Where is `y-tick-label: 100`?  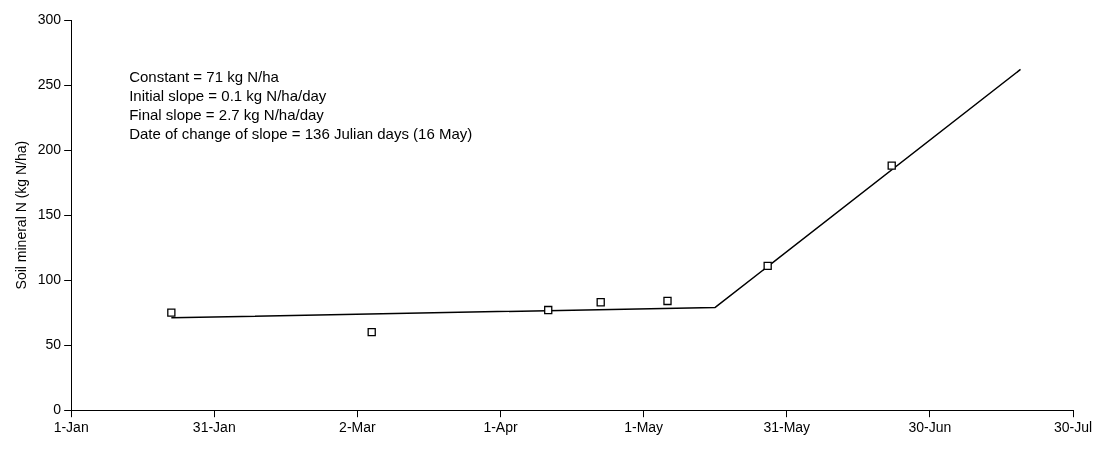
y-tick-label: 100 is located at coordinates (49, 278).